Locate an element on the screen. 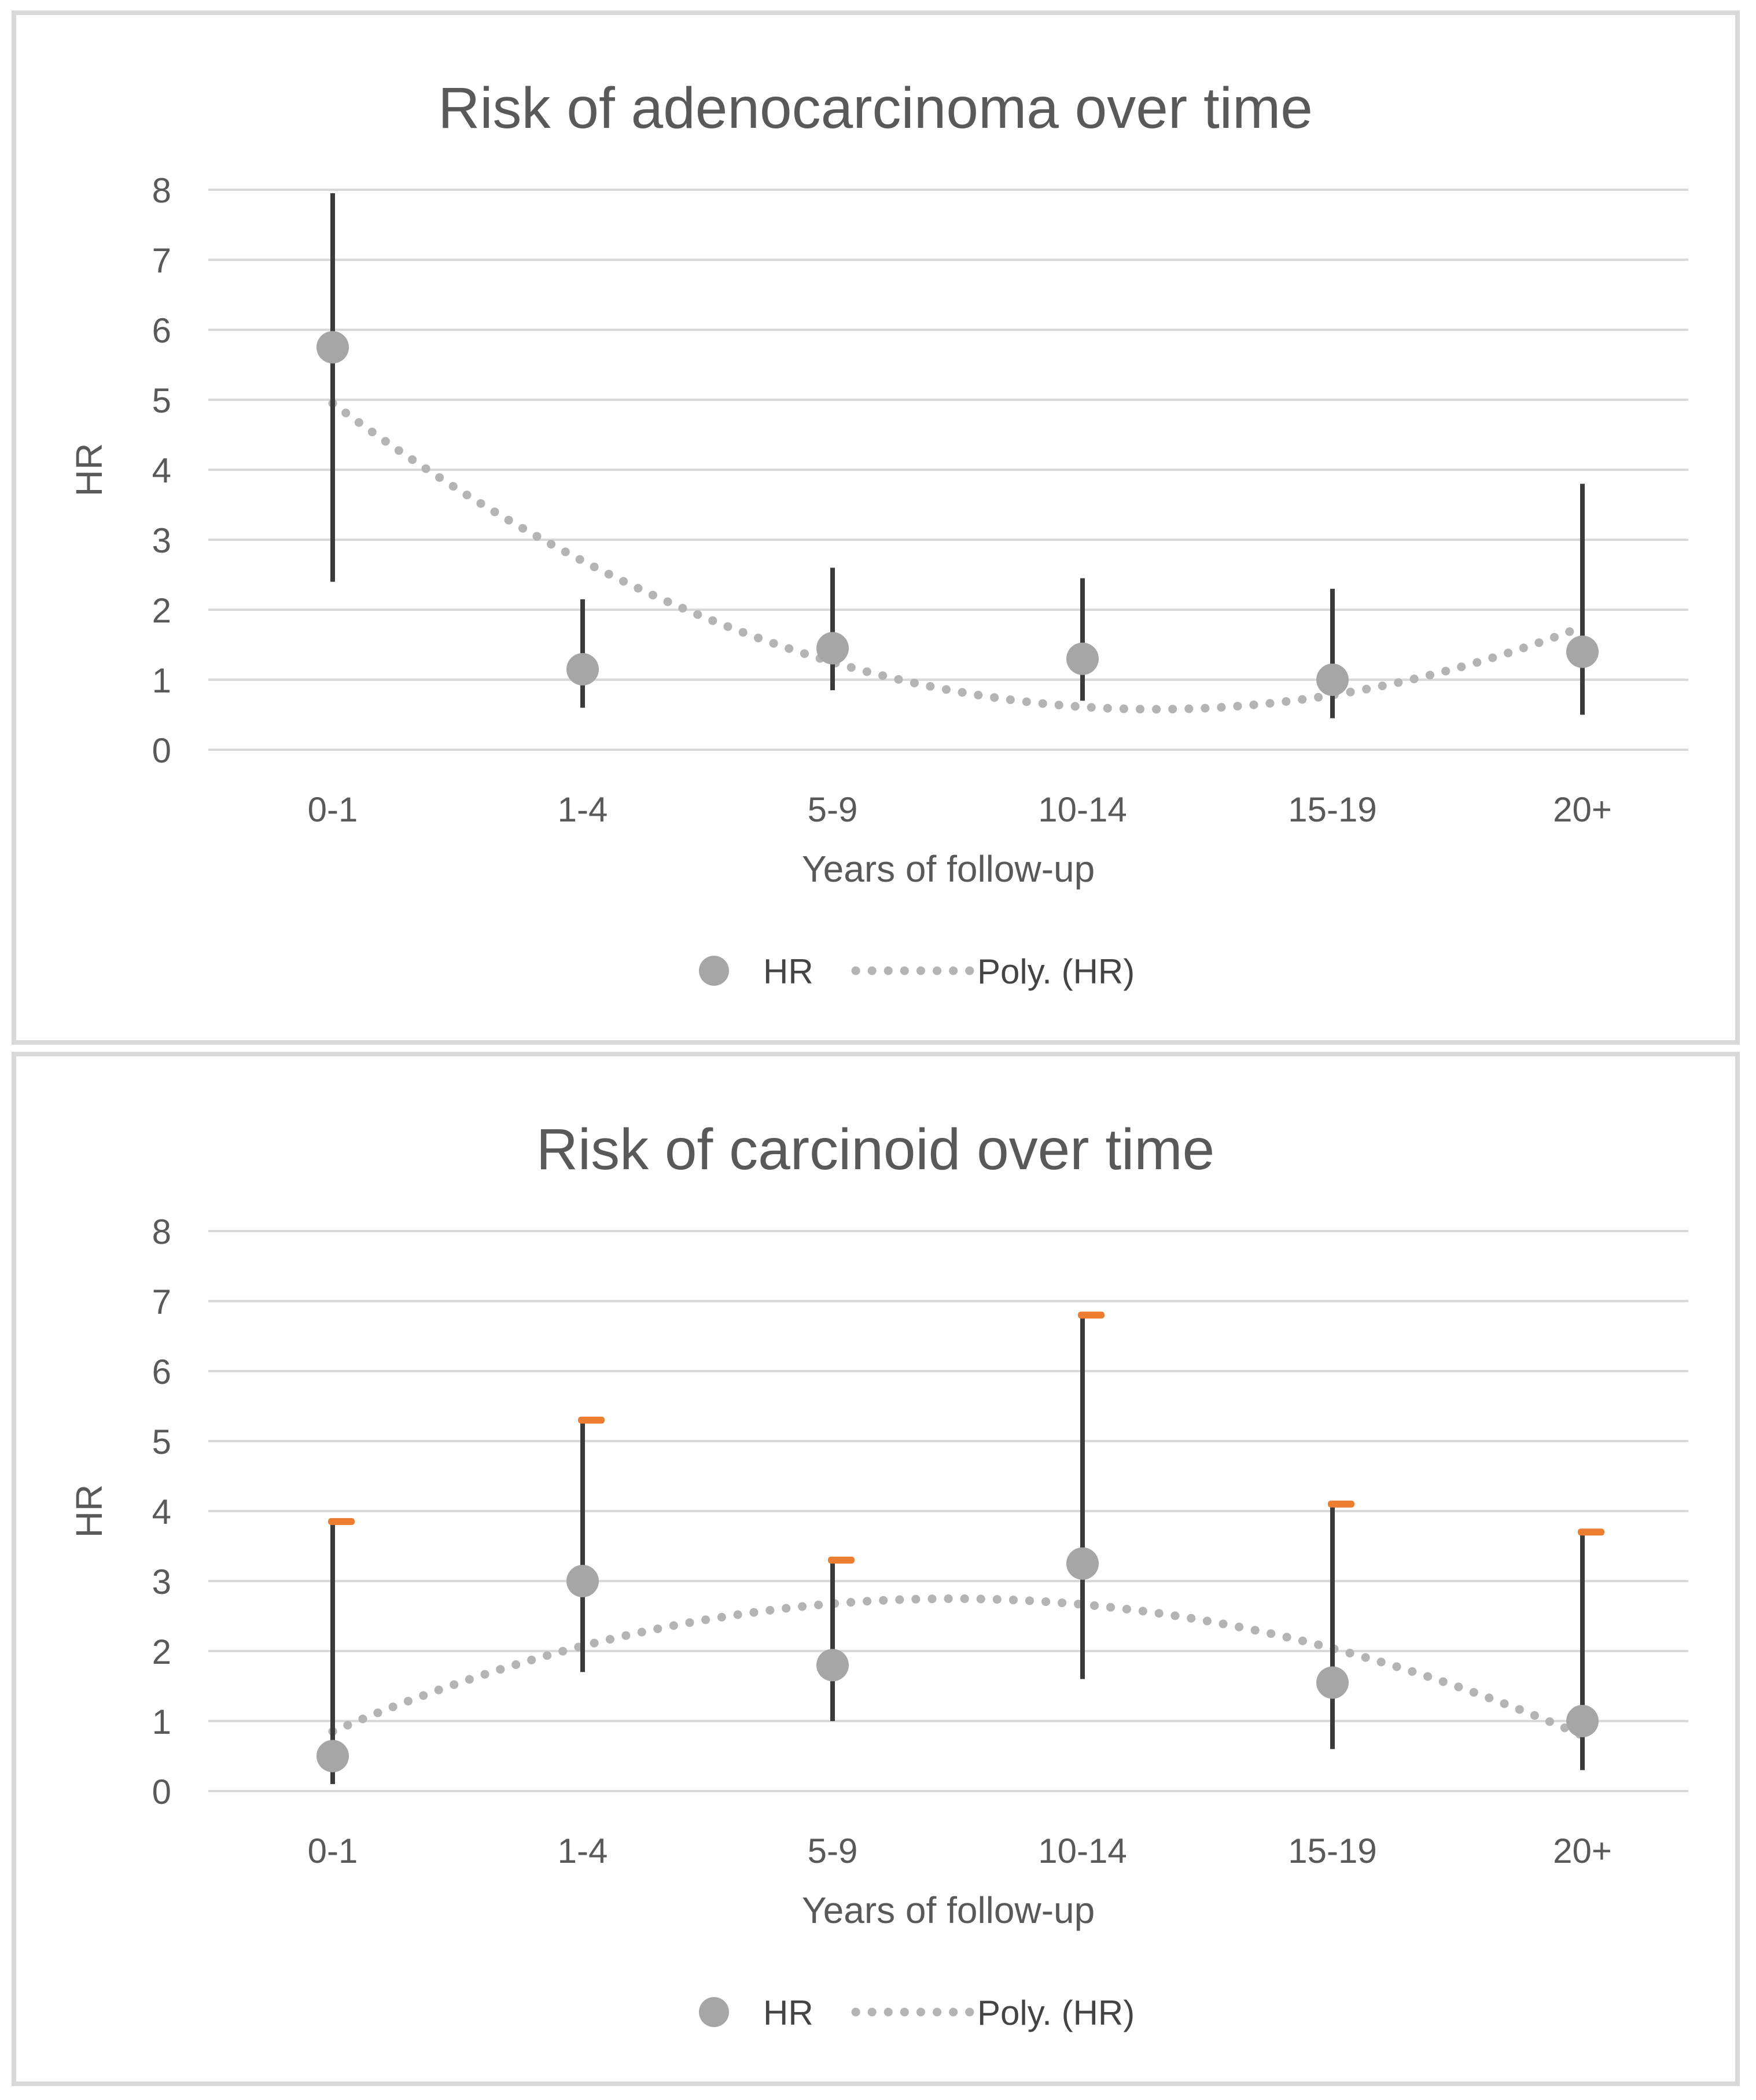 The width and height of the screenshot is (1756, 2100). chart-title: Risk of adenocarcinoma over time is located at coordinates (876, 108).